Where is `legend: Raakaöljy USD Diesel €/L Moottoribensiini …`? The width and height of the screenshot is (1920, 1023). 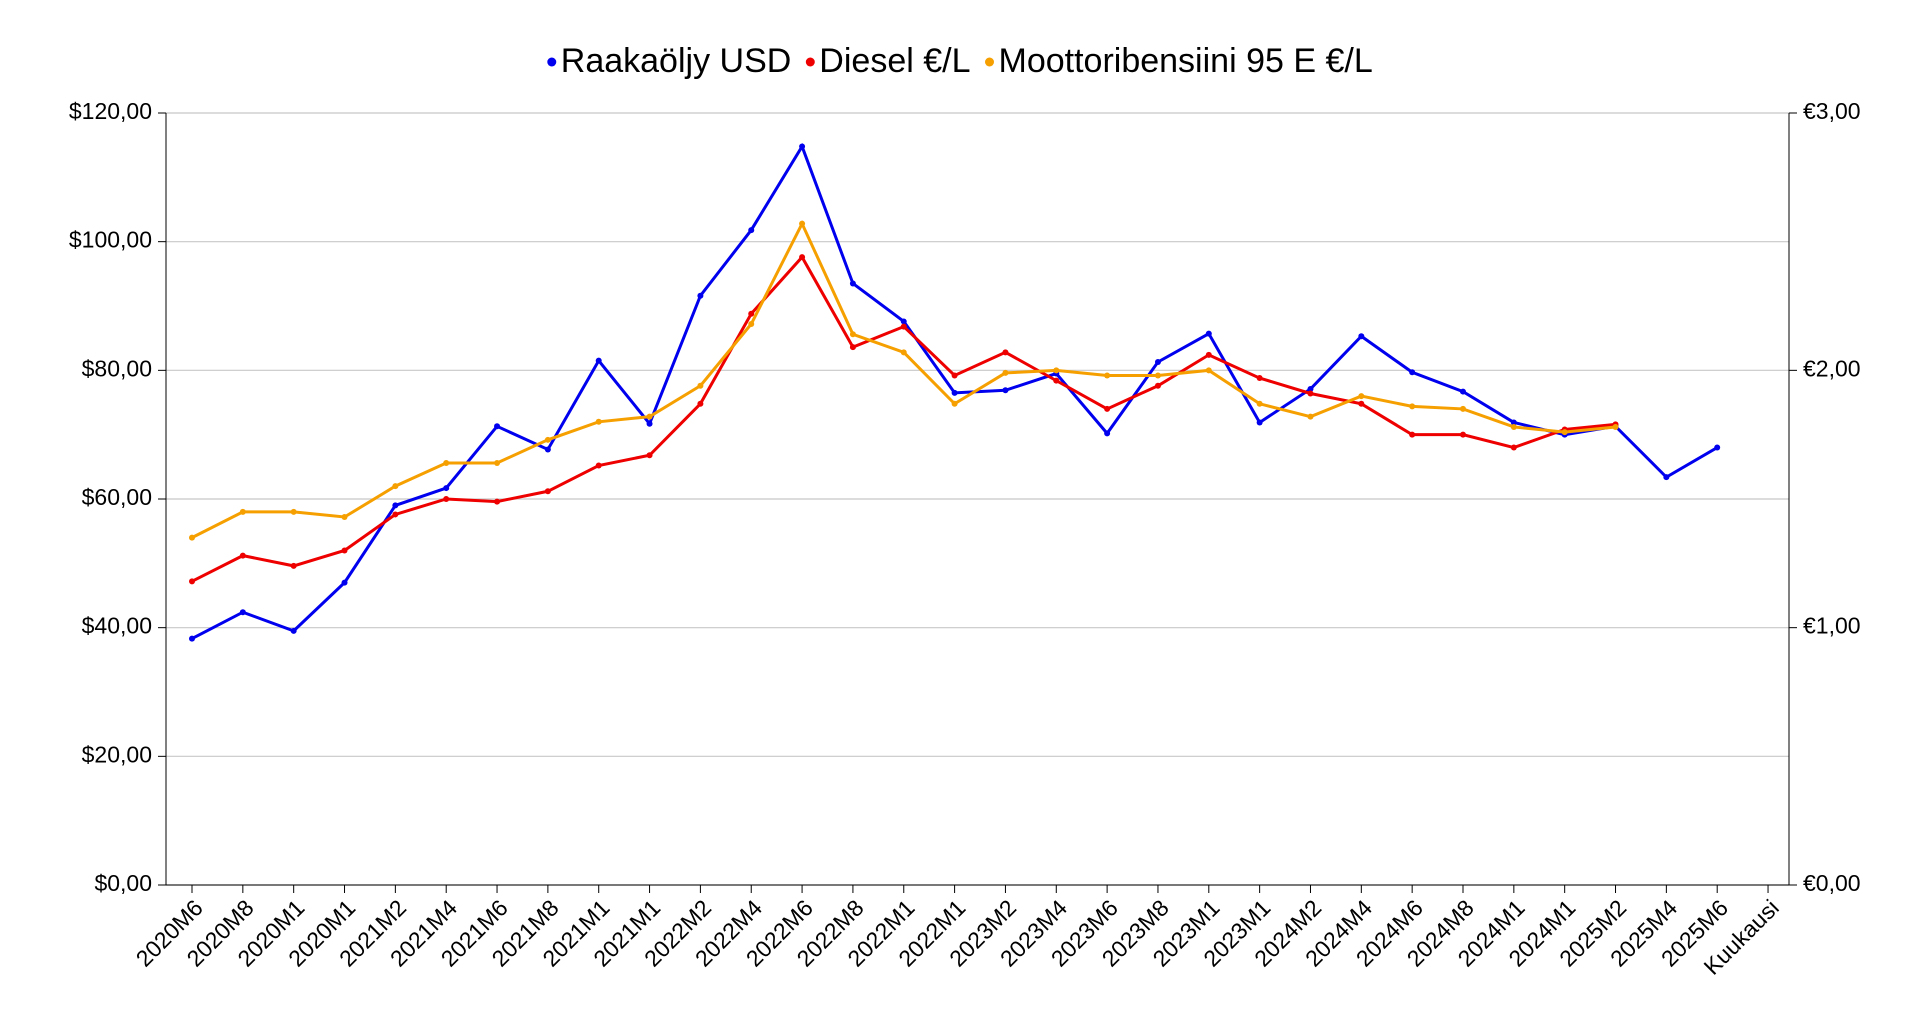
legend: Raakaöljy USD Diesel €/L Moottoribensiini … is located at coordinates (960, 61).